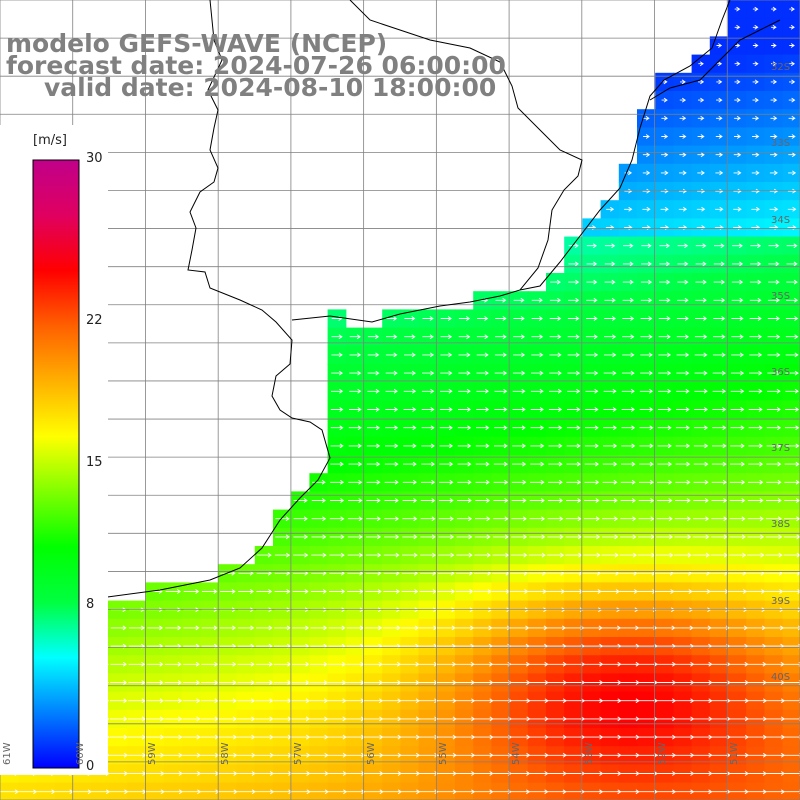  I want to click on map-title-model: modelo GEFS-WAVE (NCEP), so click(197, 43).